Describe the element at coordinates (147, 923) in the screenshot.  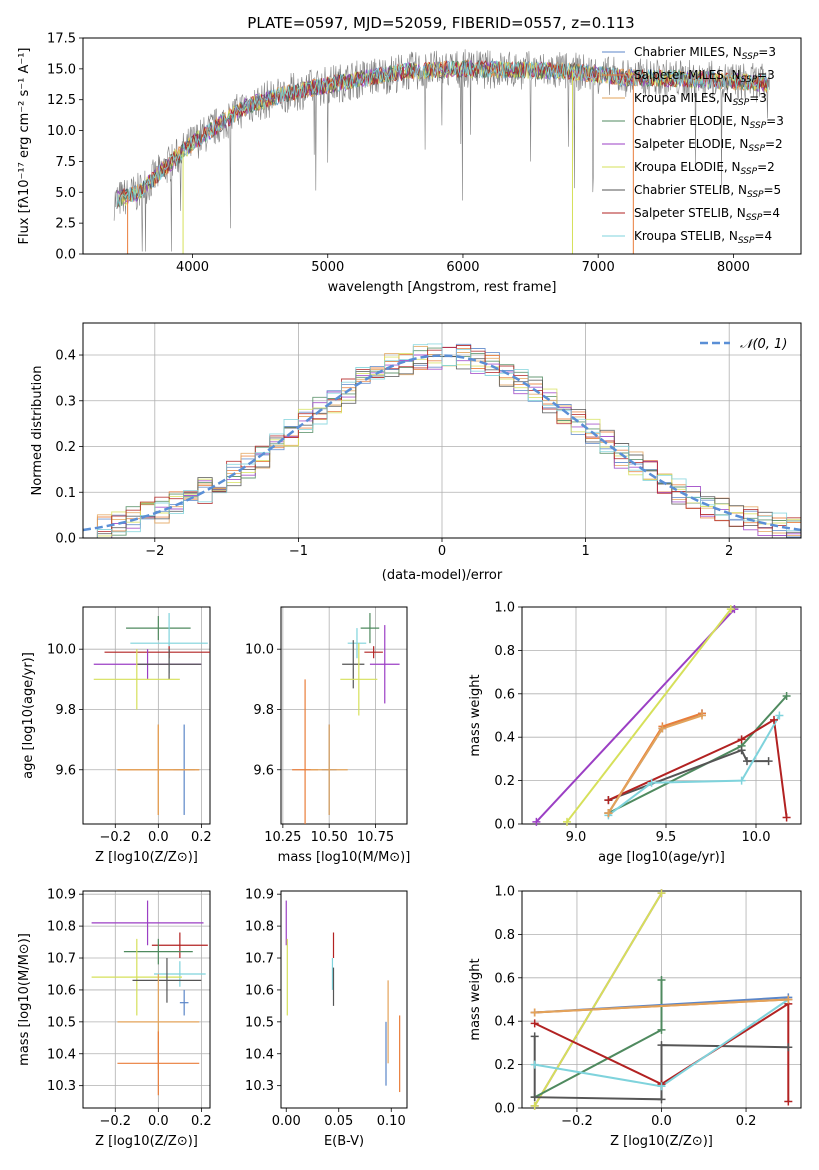
I see `errorbar-salpeter-elodie` at that location.